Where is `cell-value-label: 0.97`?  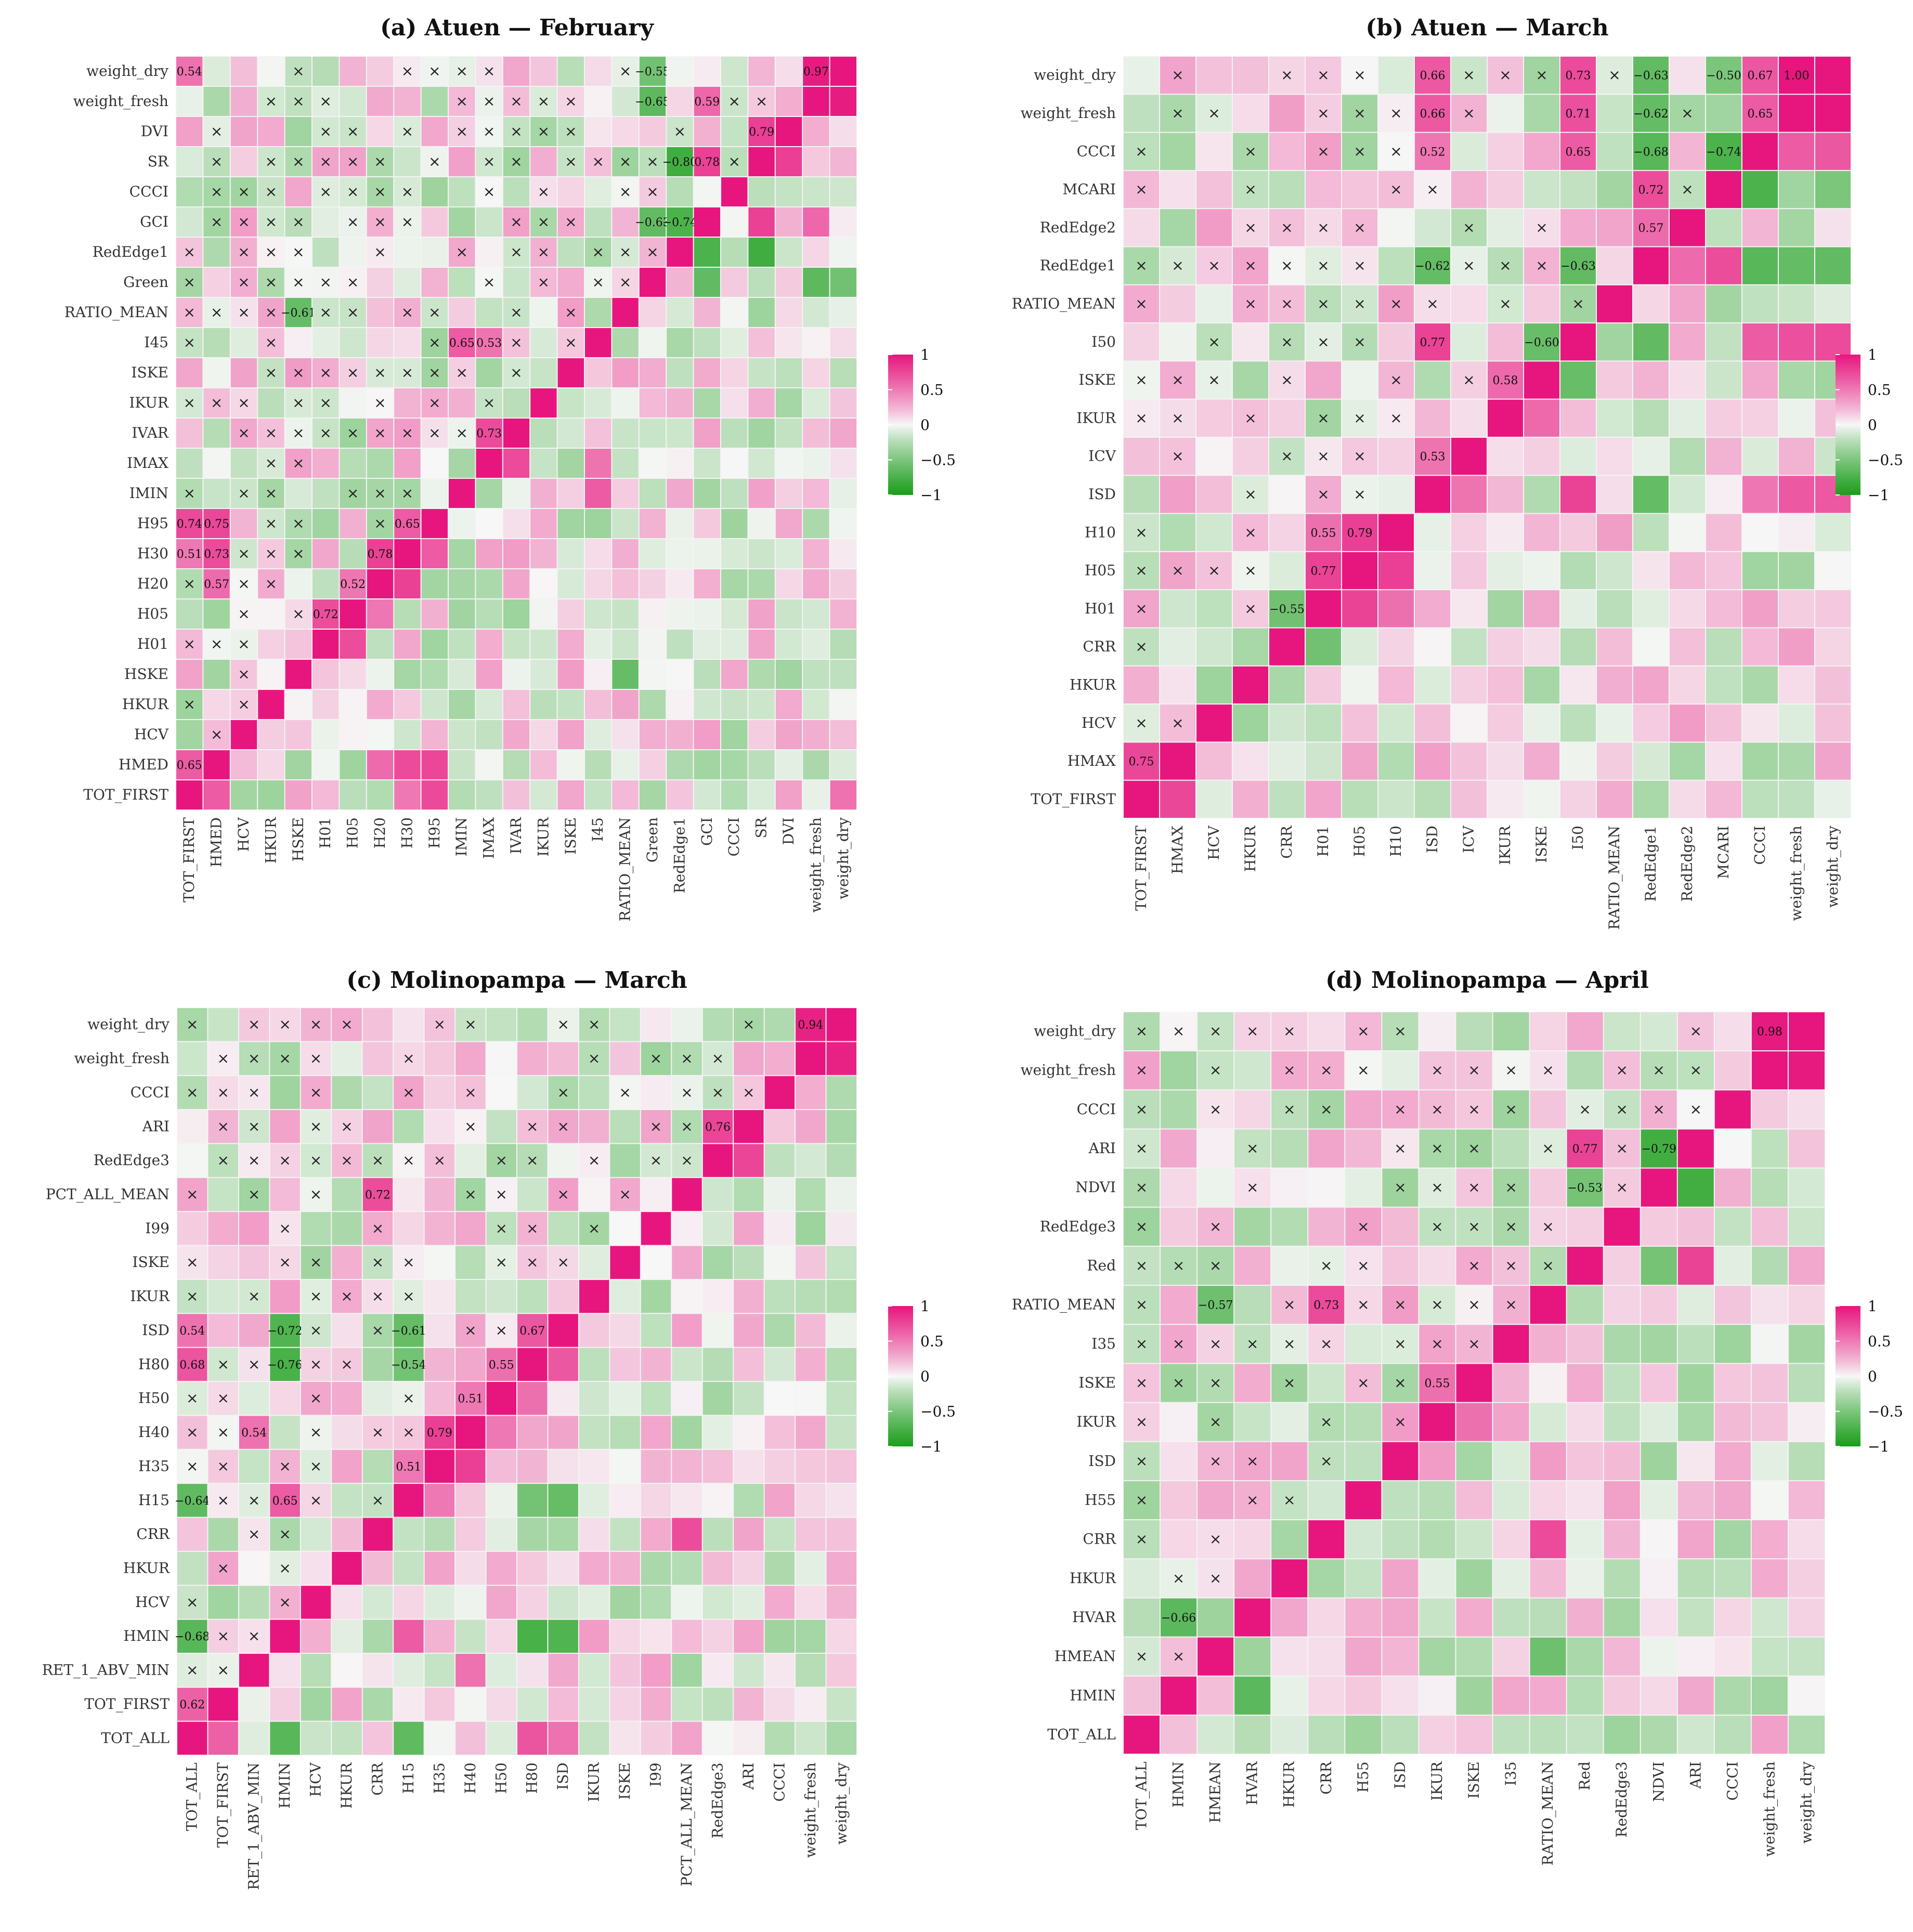
cell-value-label: 0.97 is located at coordinates (816, 72).